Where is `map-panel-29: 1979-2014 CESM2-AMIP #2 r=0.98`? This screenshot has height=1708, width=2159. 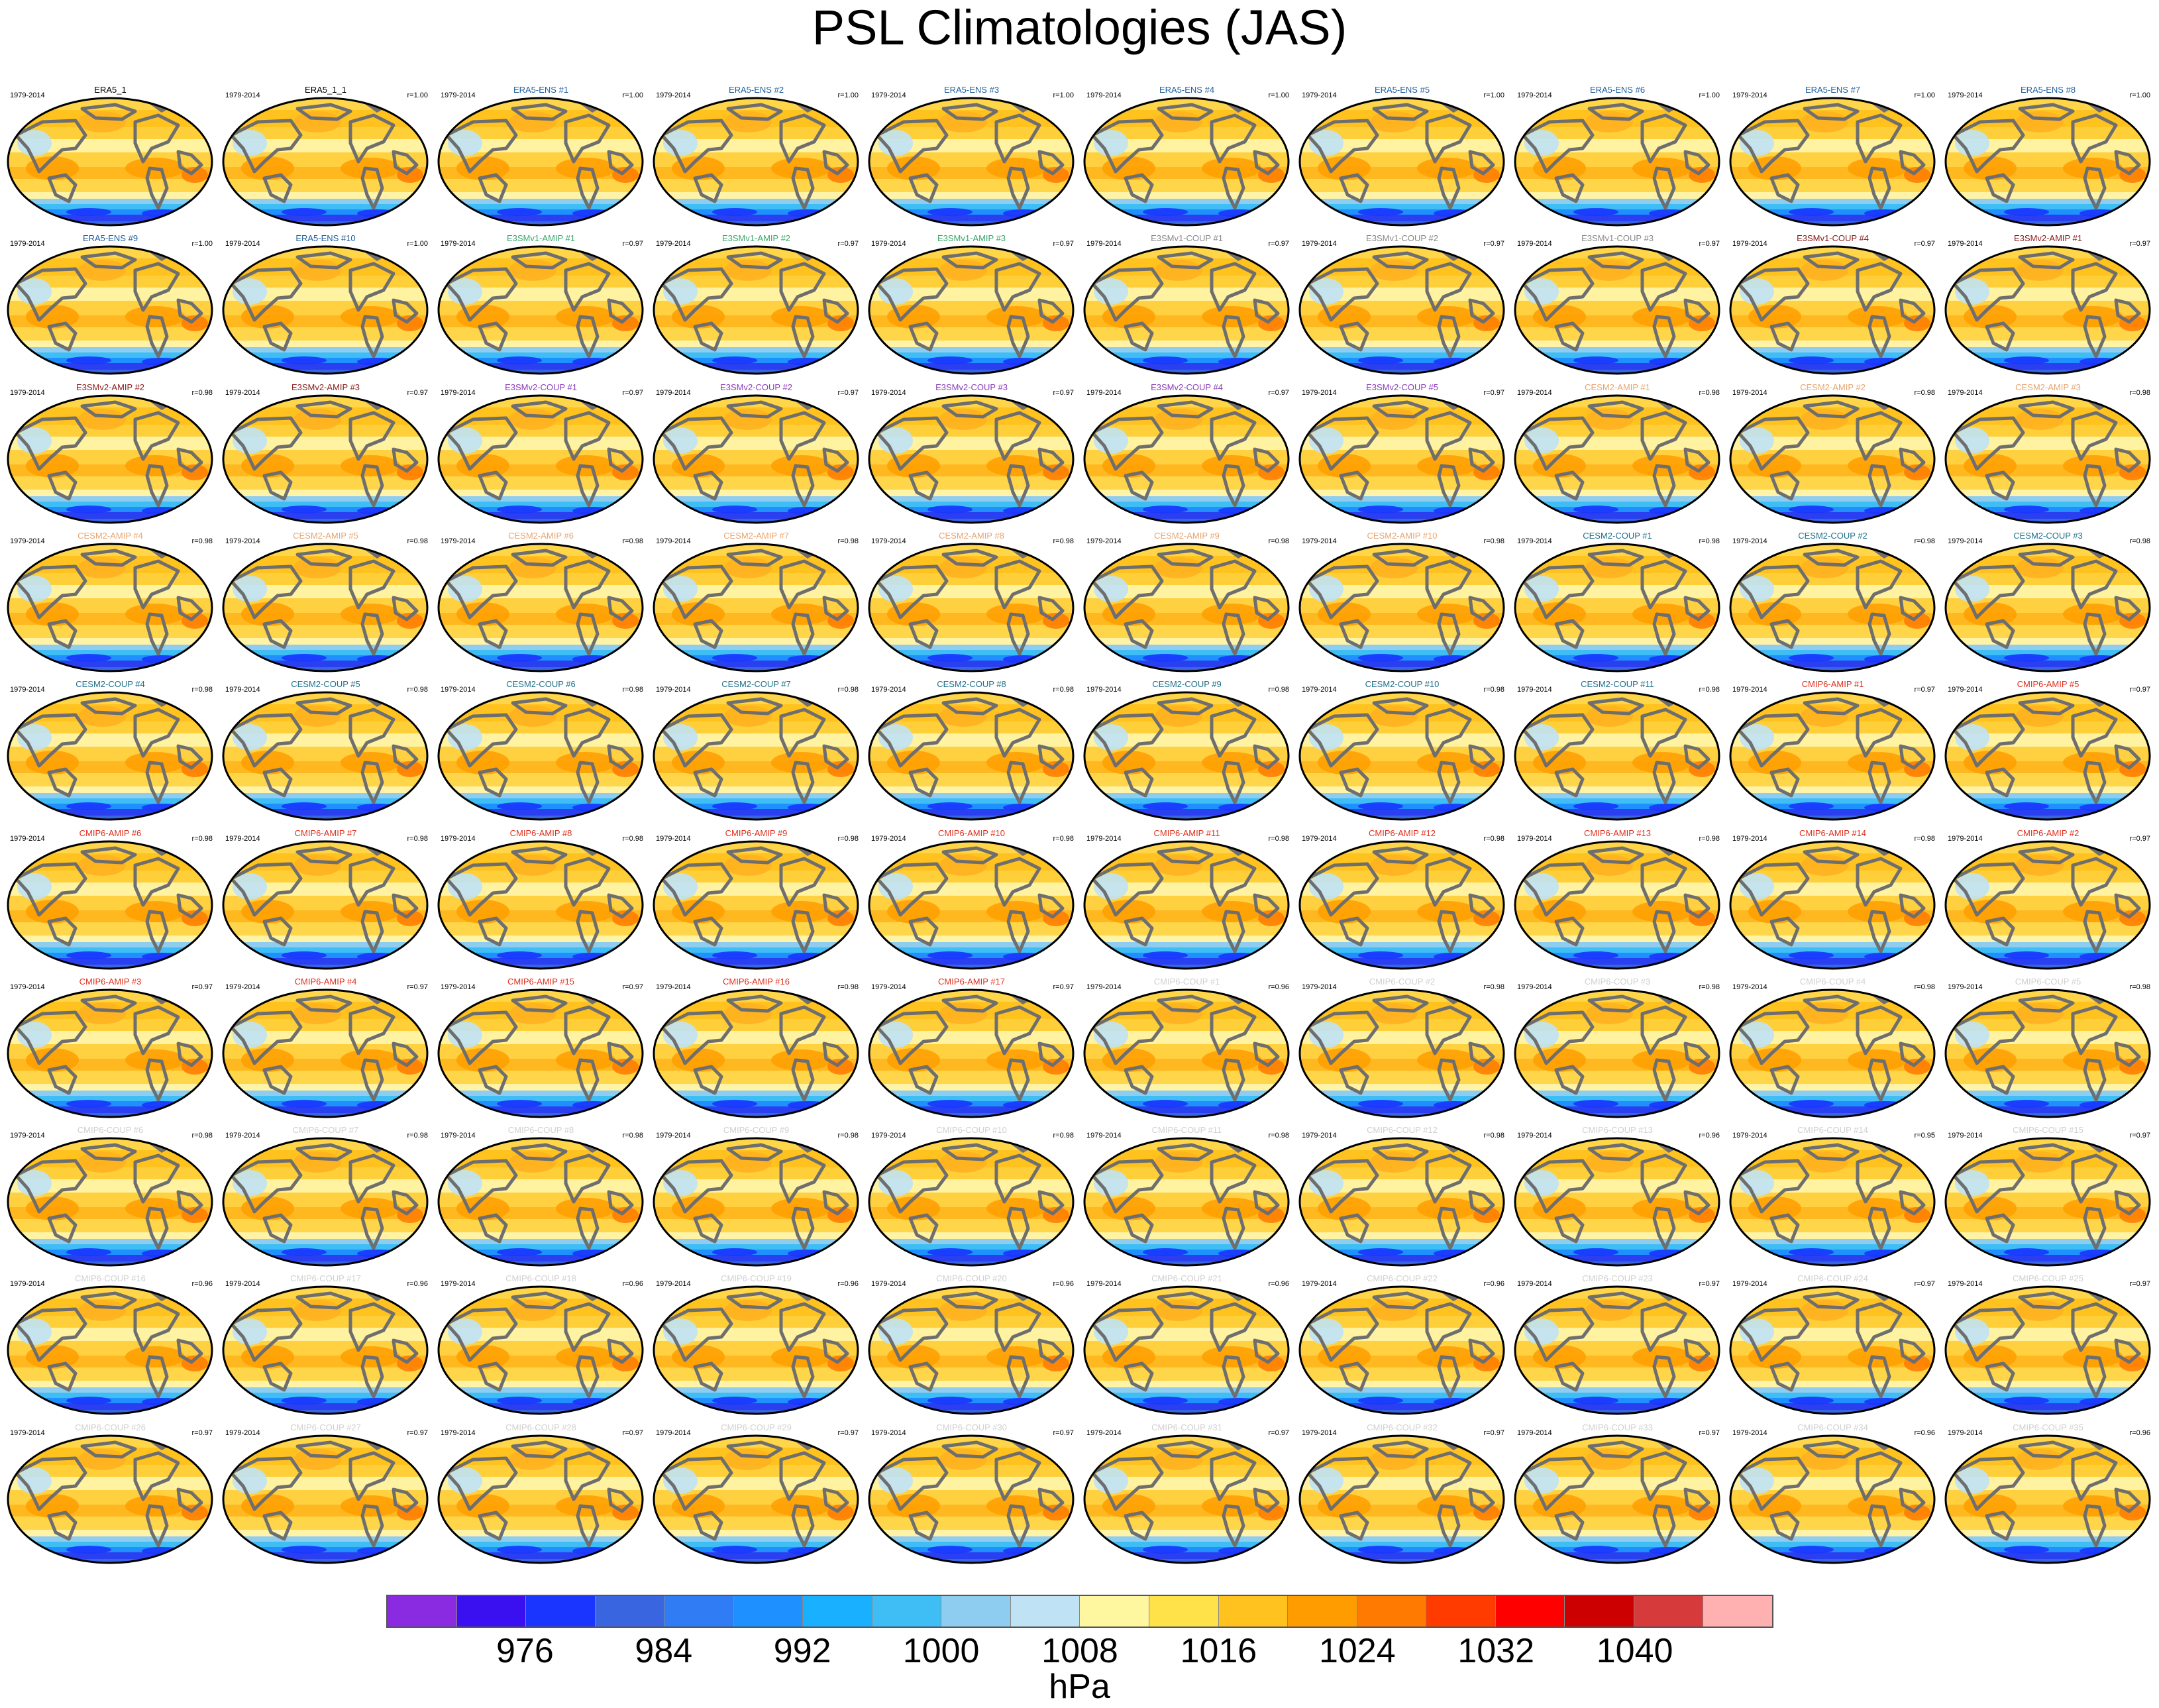 map-panel-29: 1979-2014 CESM2-AMIP #2 r=0.98 is located at coordinates (1832, 457).